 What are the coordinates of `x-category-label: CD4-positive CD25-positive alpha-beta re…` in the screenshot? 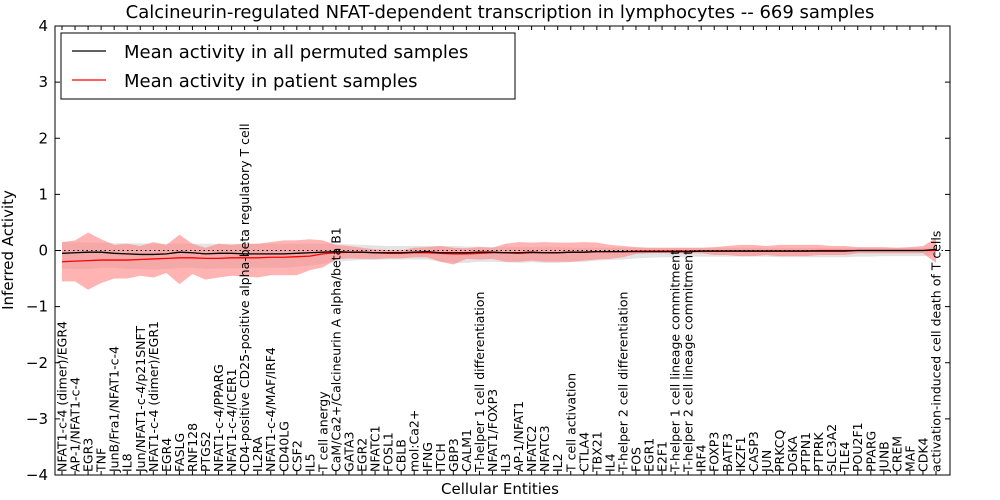 It's located at (244, 297).